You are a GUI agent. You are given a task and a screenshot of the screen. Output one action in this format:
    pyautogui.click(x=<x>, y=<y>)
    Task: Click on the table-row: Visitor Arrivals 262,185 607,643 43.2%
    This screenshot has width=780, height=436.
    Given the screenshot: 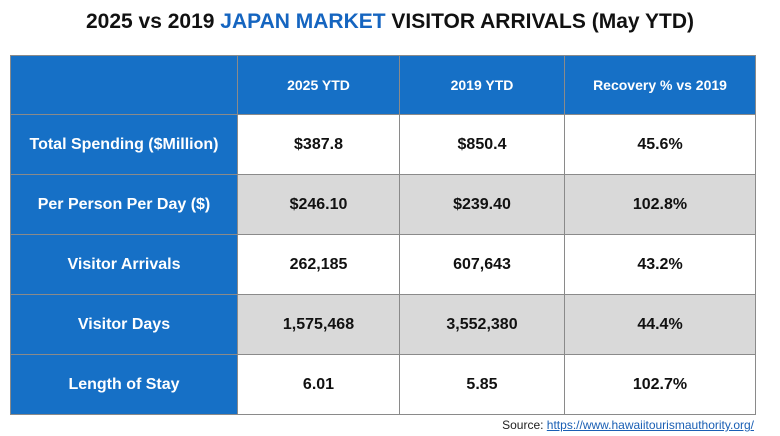 What is the action you would take?
    pyautogui.click(x=383, y=264)
    